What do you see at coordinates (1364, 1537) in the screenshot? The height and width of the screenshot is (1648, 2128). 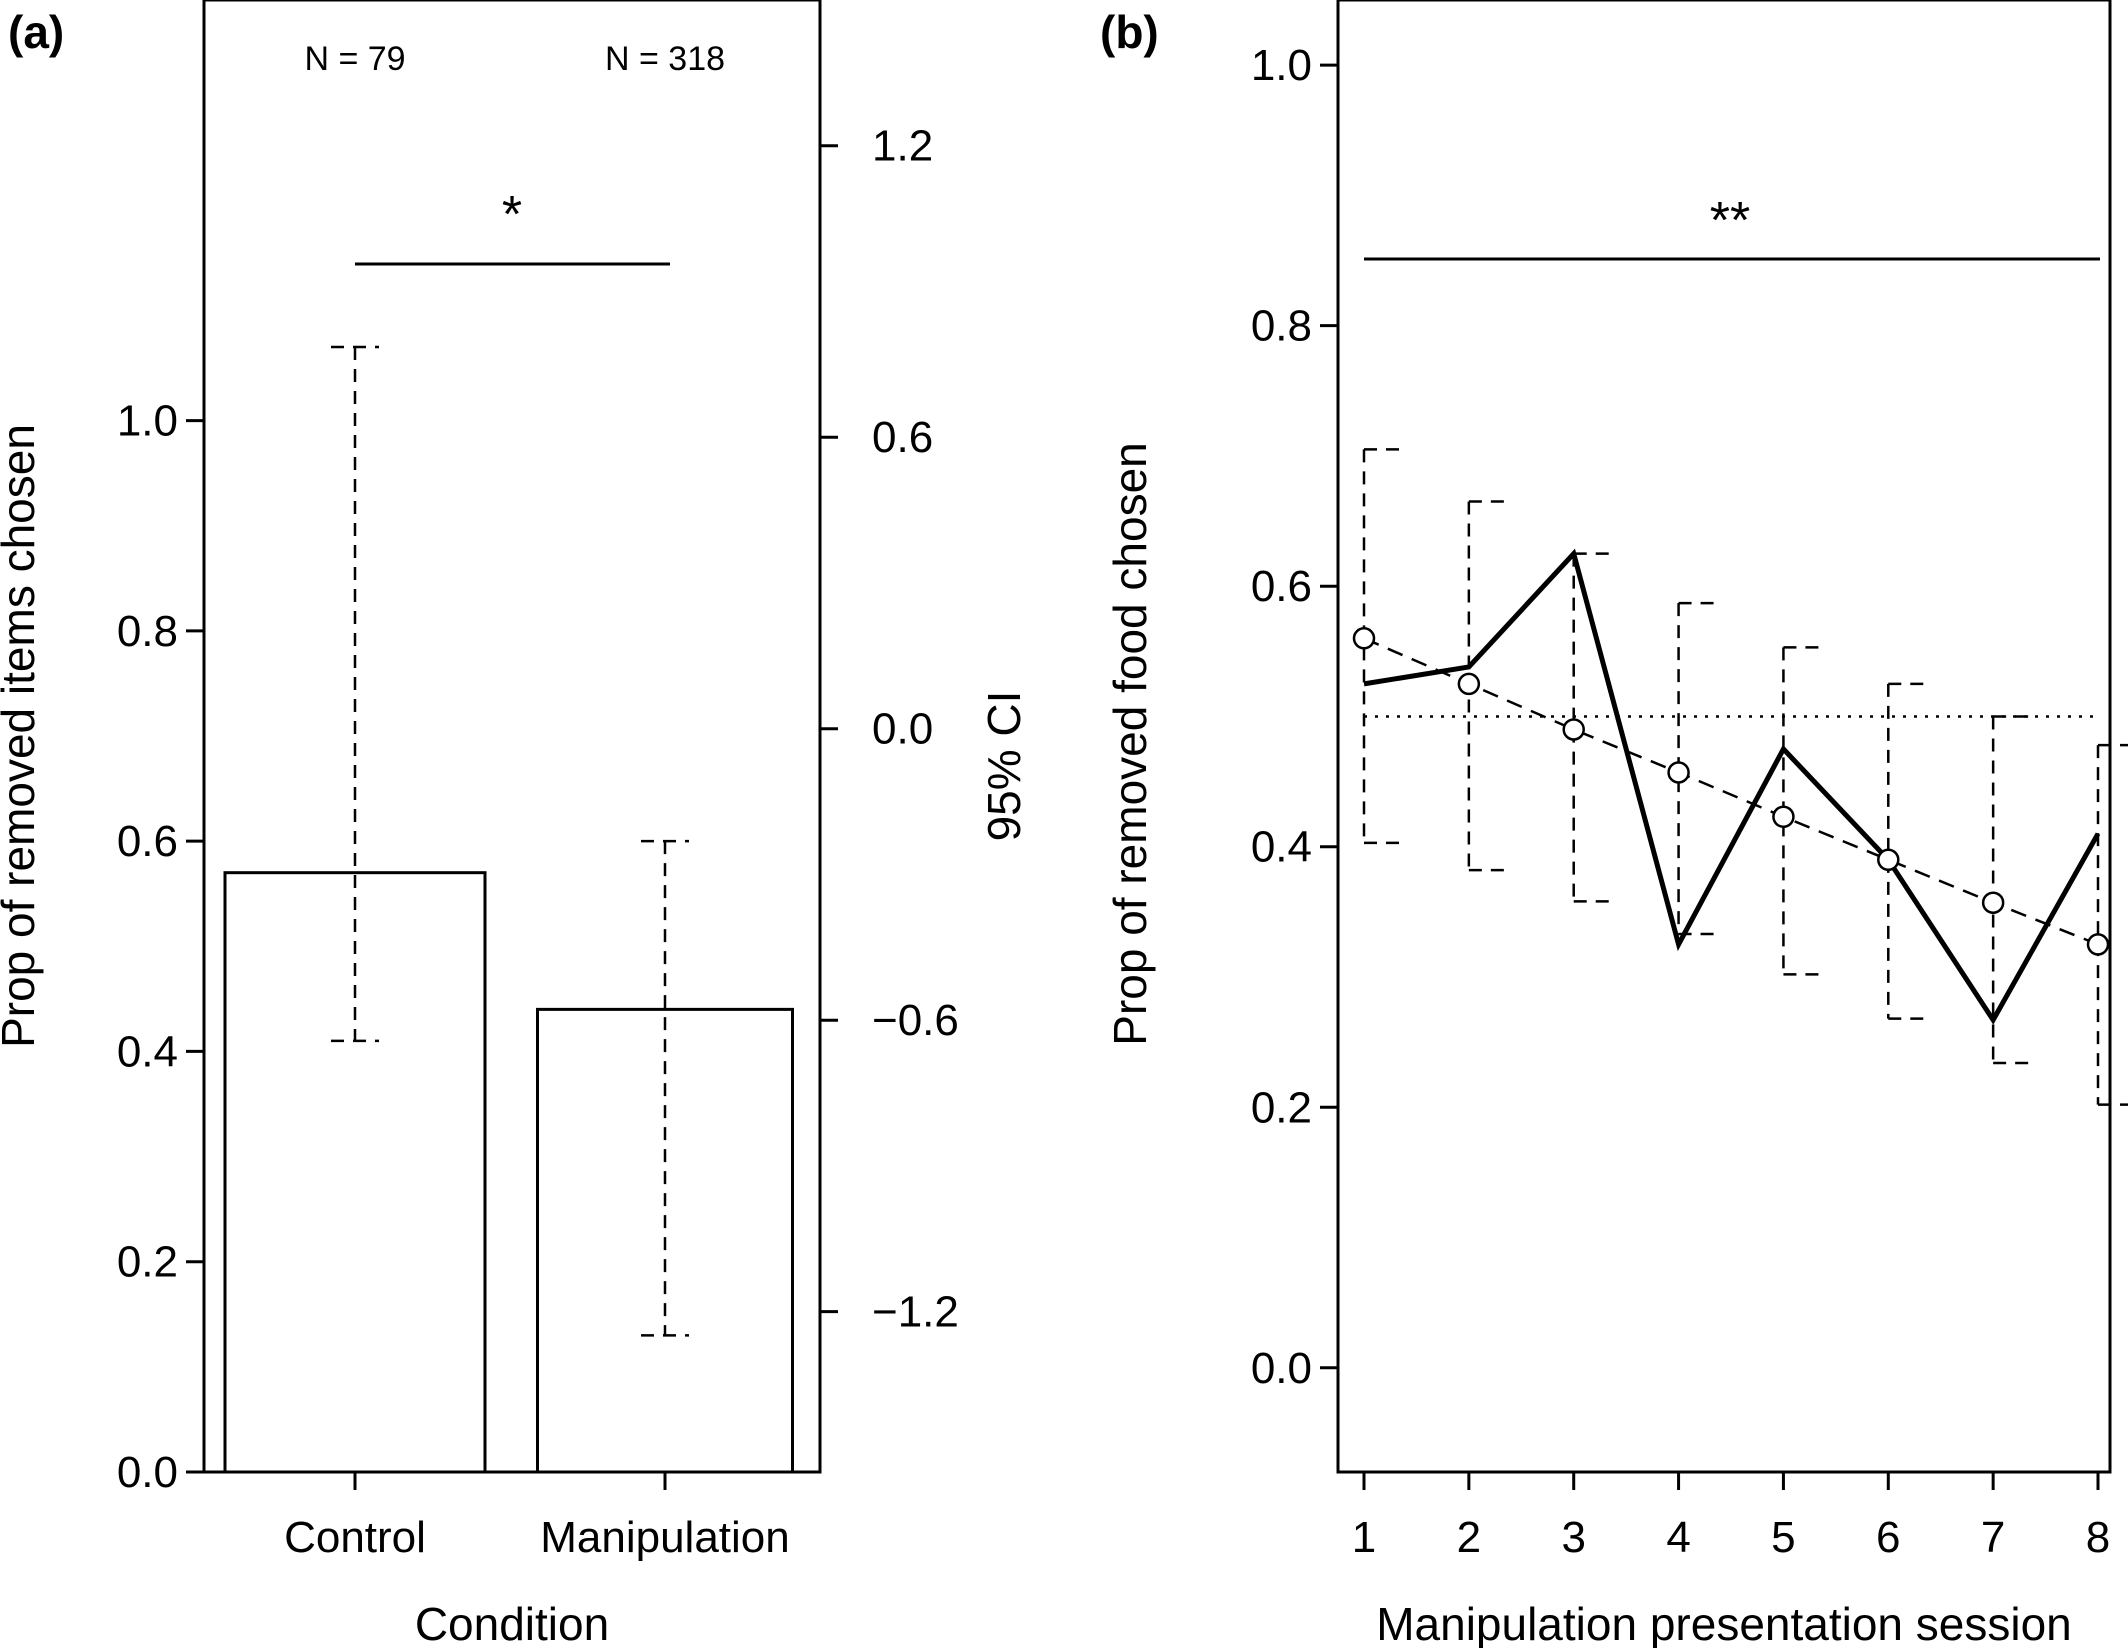 I see `x-tick-label-b: 1` at bounding box center [1364, 1537].